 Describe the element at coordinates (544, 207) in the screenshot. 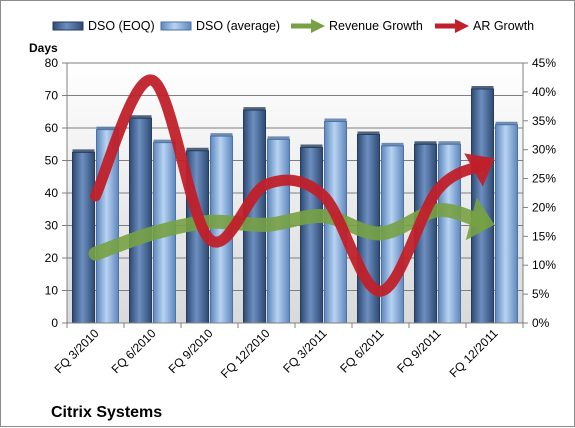

I see `y2-tick-label: 20%` at that location.